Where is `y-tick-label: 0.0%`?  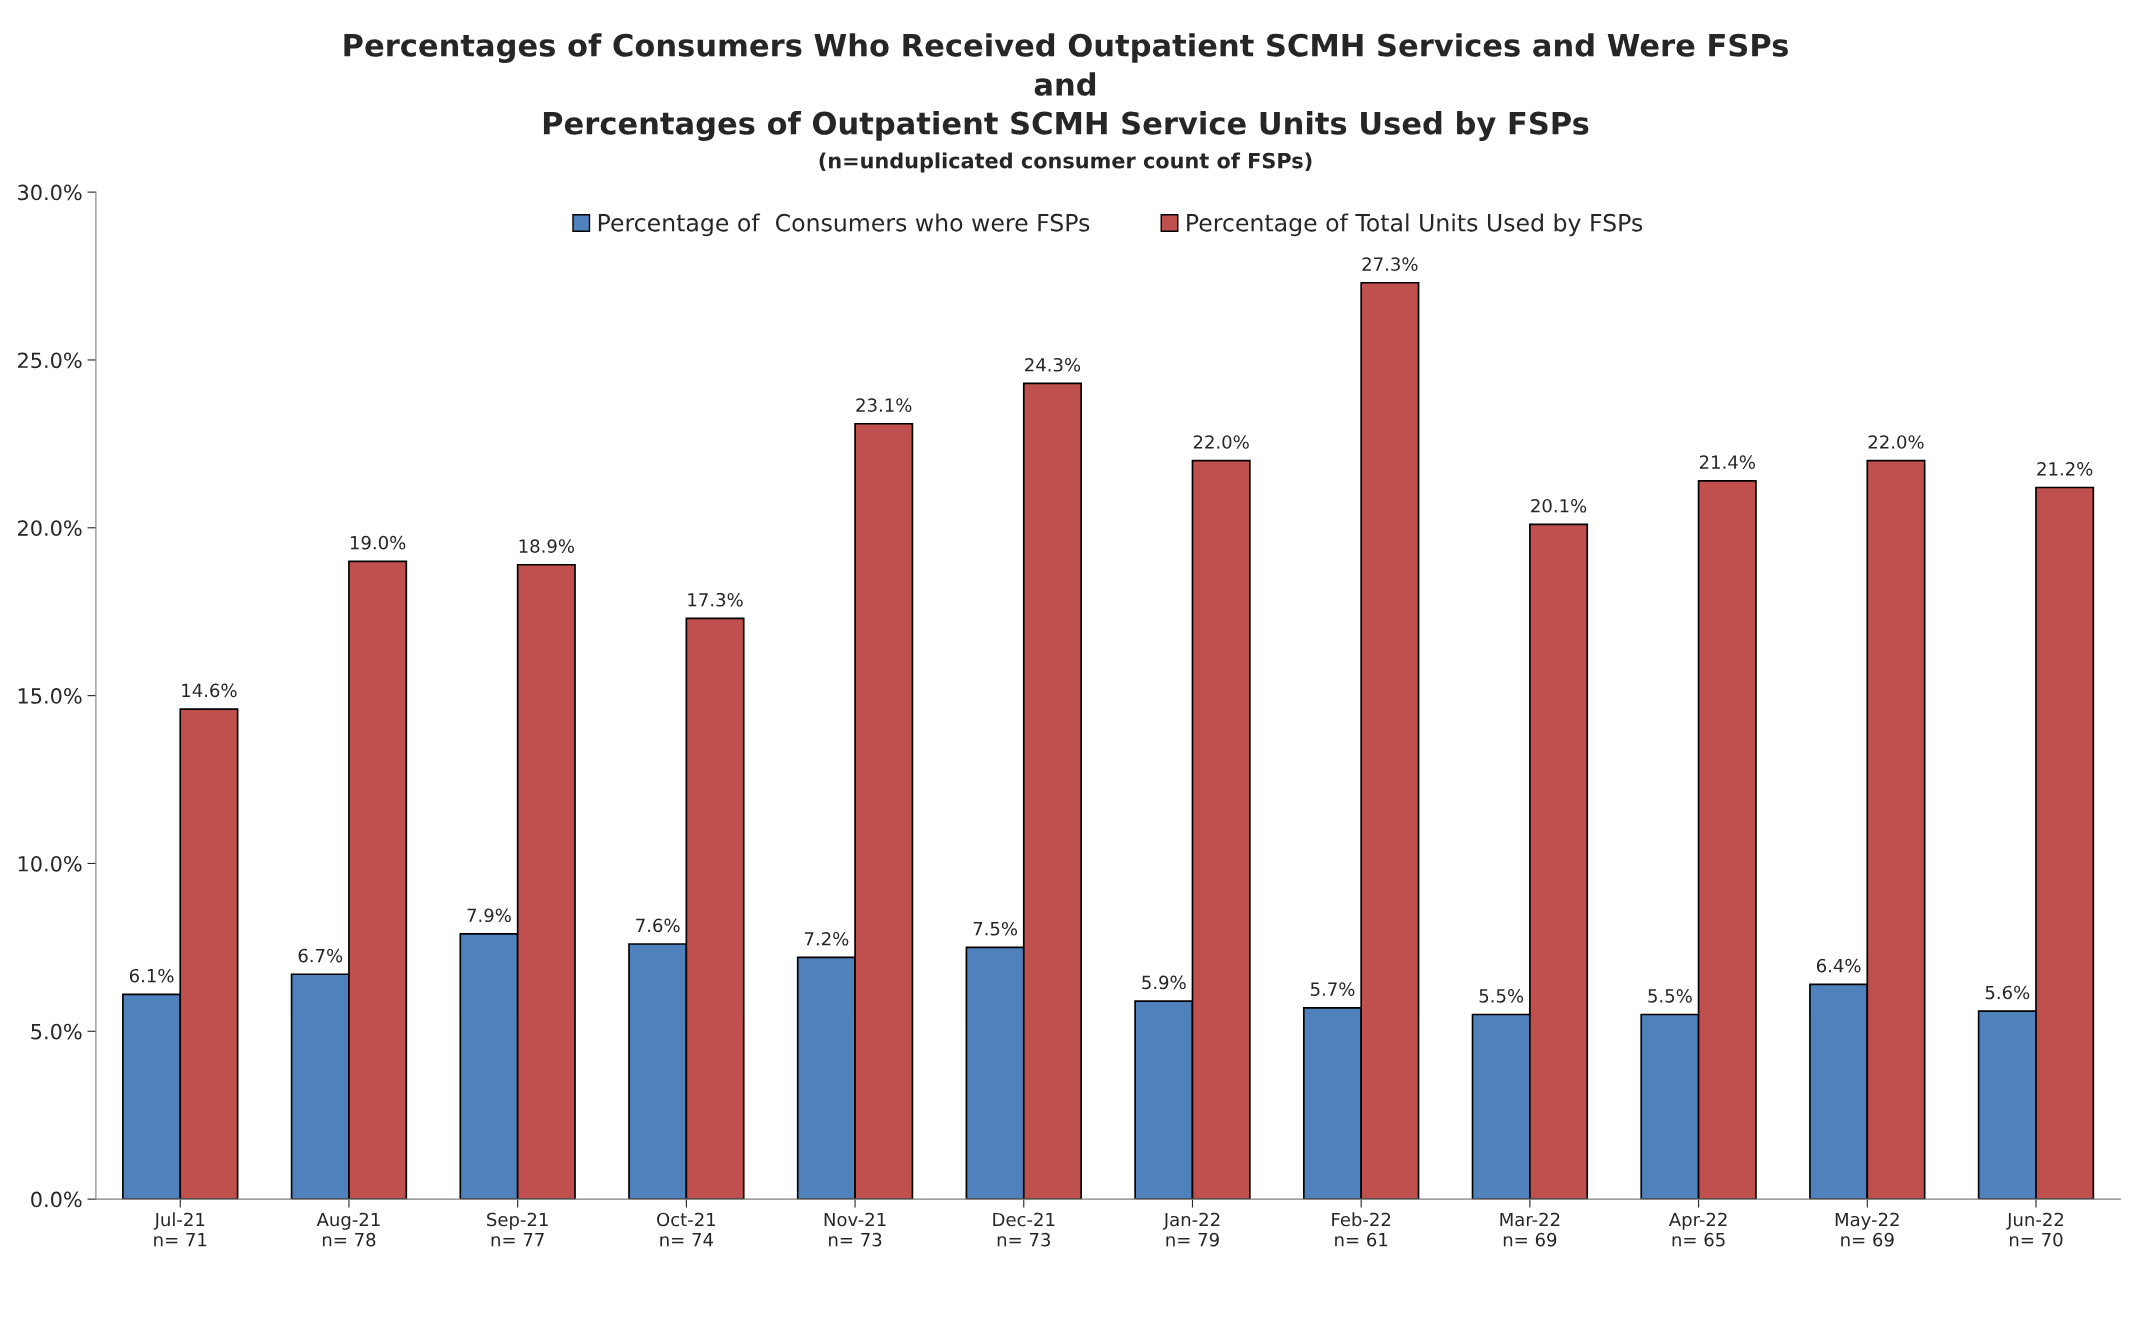
y-tick-label: 0.0% is located at coordinates (56, 1199).